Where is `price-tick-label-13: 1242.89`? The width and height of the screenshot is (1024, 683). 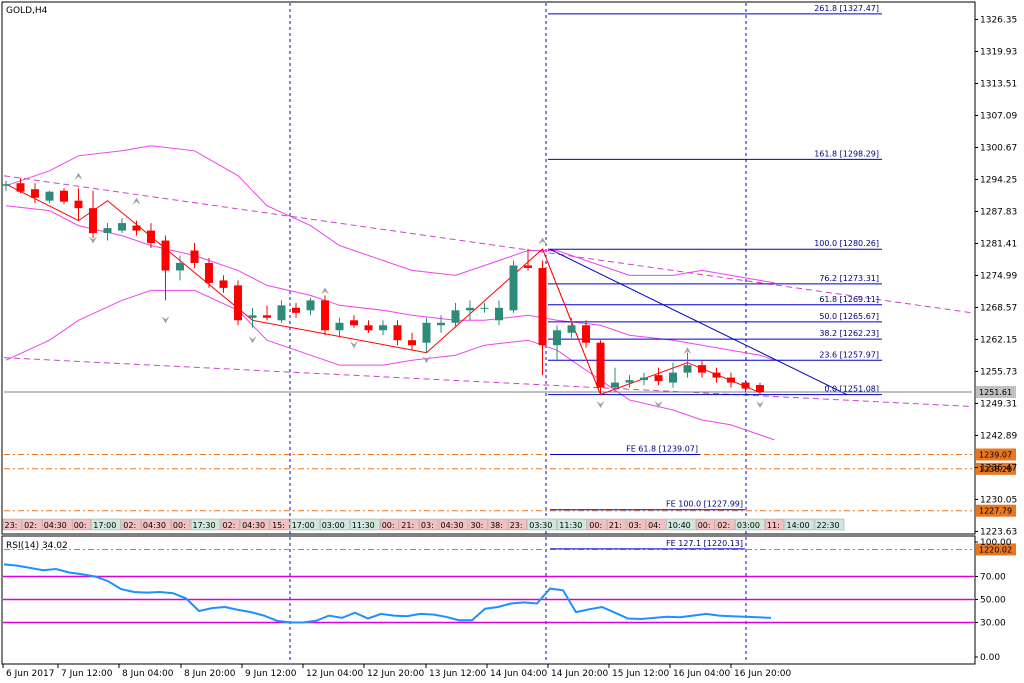
price-tick-label-13: 1242.89 is located at coordinates (998, 436).